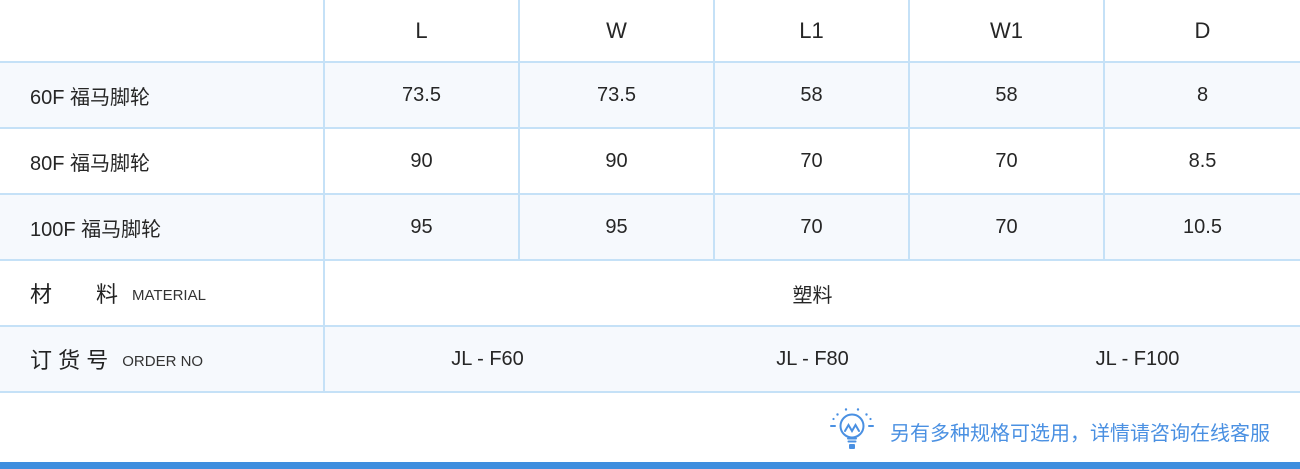 The width and height of the screenshot is (1300, 469). I want to click on row-label: 80F 福马脚轮, so click(162, 161).